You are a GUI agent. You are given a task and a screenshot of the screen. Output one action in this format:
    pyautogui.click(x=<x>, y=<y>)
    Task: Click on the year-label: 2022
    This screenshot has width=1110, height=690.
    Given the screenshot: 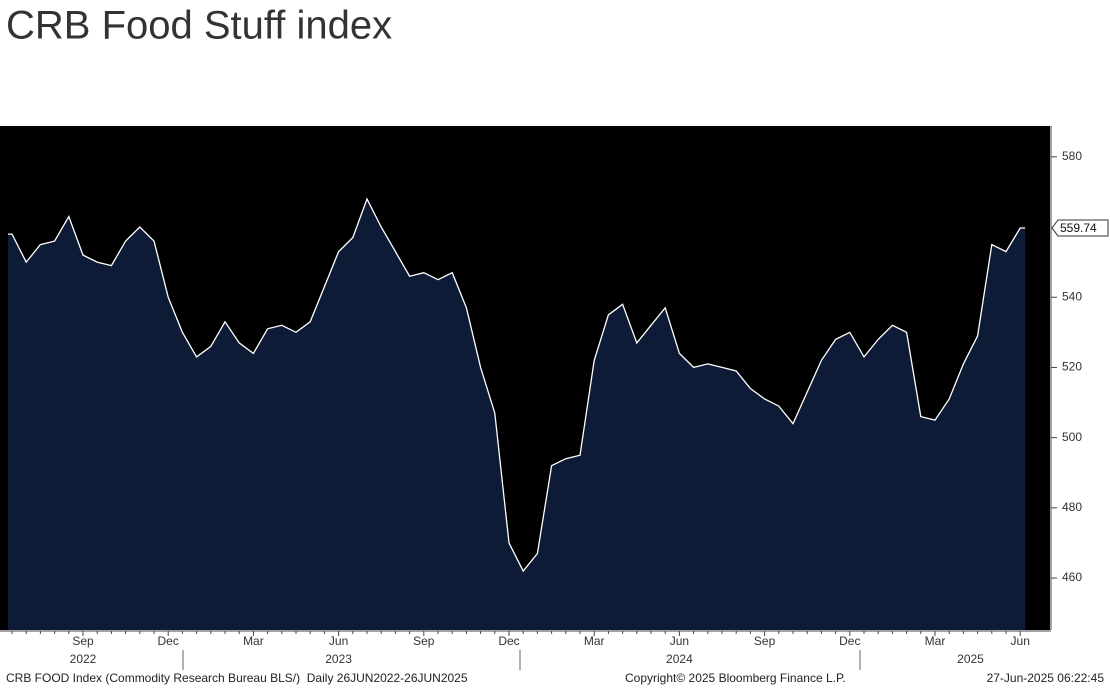 What is the action you would take?
    pyautogui.click(x=83, y=659)
    